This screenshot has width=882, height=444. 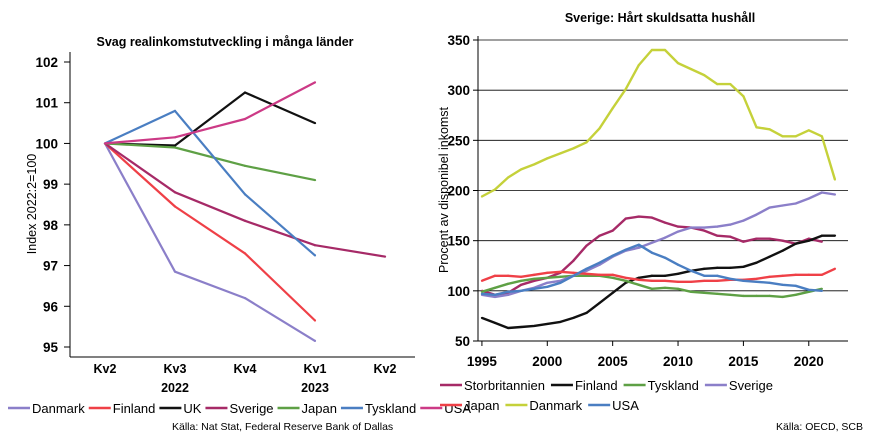 I want to click on legend-label-finland: Finland, so click(x=134, y=408).